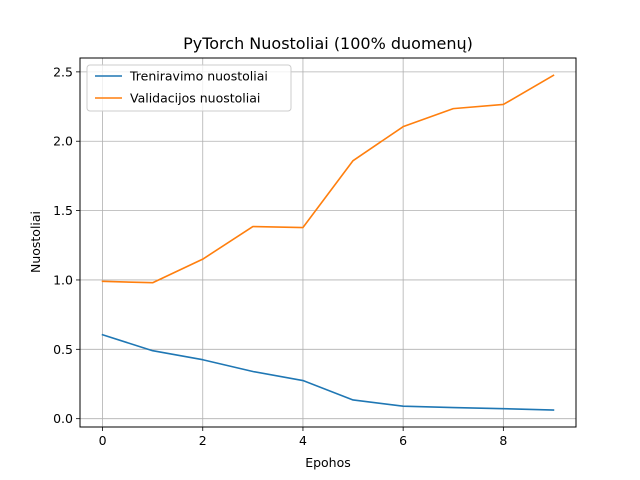 This screenshot has height=480, width=640. I want to click on series-line-train, so click(328, 372).